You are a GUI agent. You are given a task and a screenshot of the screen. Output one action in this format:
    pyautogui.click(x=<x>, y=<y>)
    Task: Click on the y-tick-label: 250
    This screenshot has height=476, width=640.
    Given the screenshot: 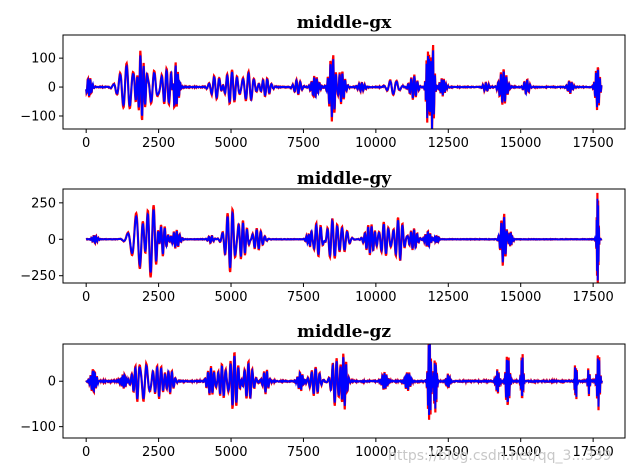 What is the action you would take?
    pyautogui.click(x=43, y=203)
    